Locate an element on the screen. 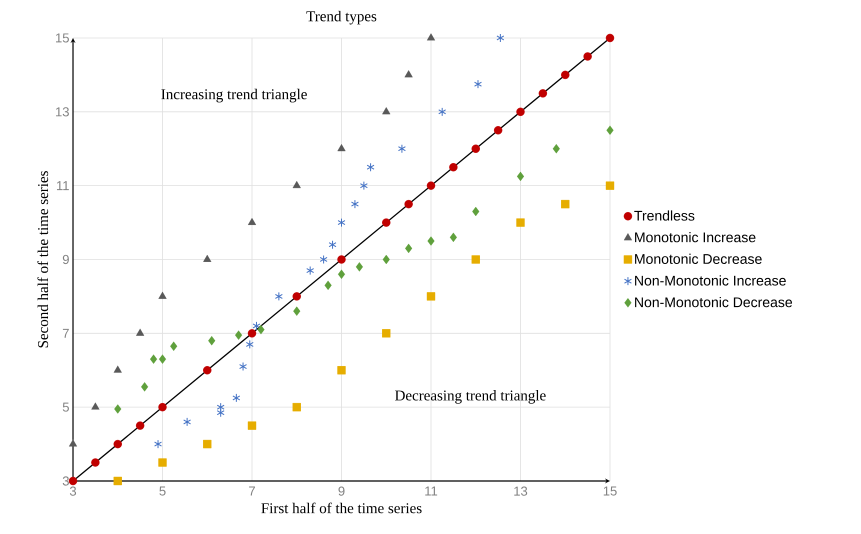  x-axis-title: First half of the time series is located at coordinates (341, 508).